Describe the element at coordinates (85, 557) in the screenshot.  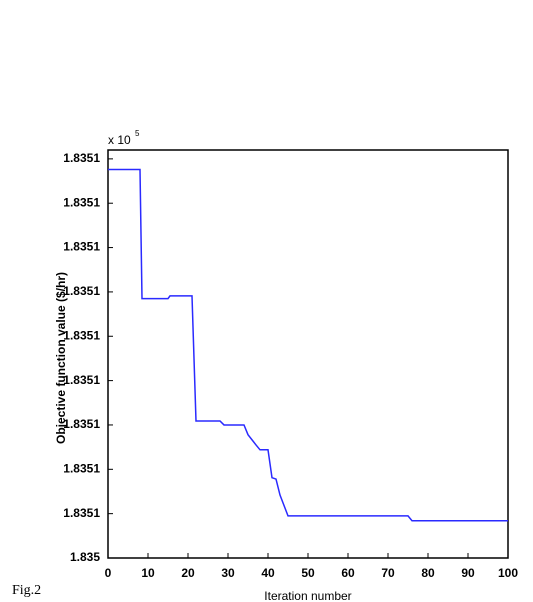
I see `y-tick-label: 1.835` at that location.